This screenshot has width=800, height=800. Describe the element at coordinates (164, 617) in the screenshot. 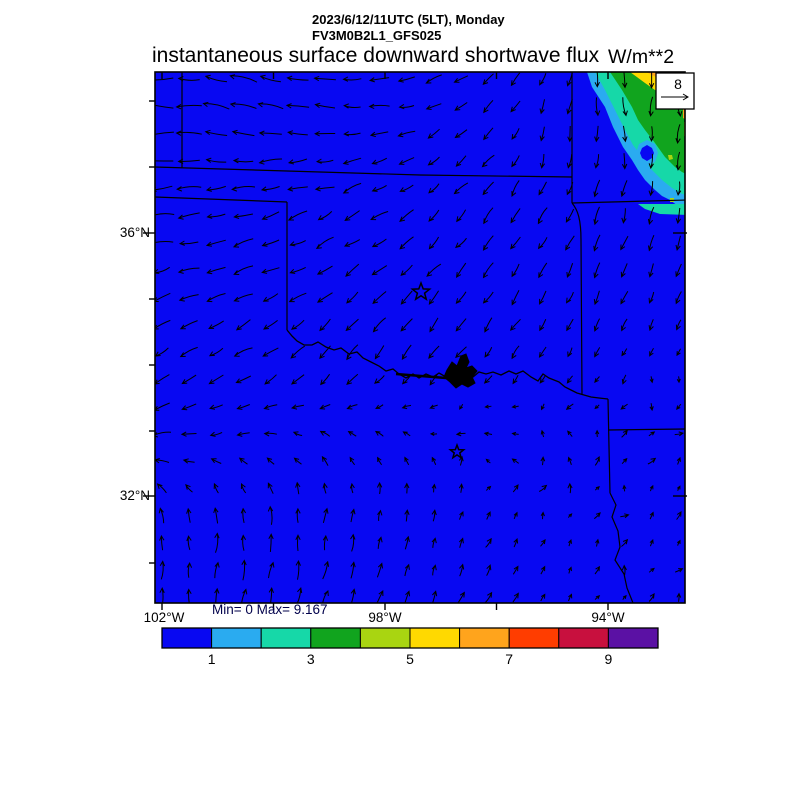

I see `lon-tick-label: 102°W` at that location.